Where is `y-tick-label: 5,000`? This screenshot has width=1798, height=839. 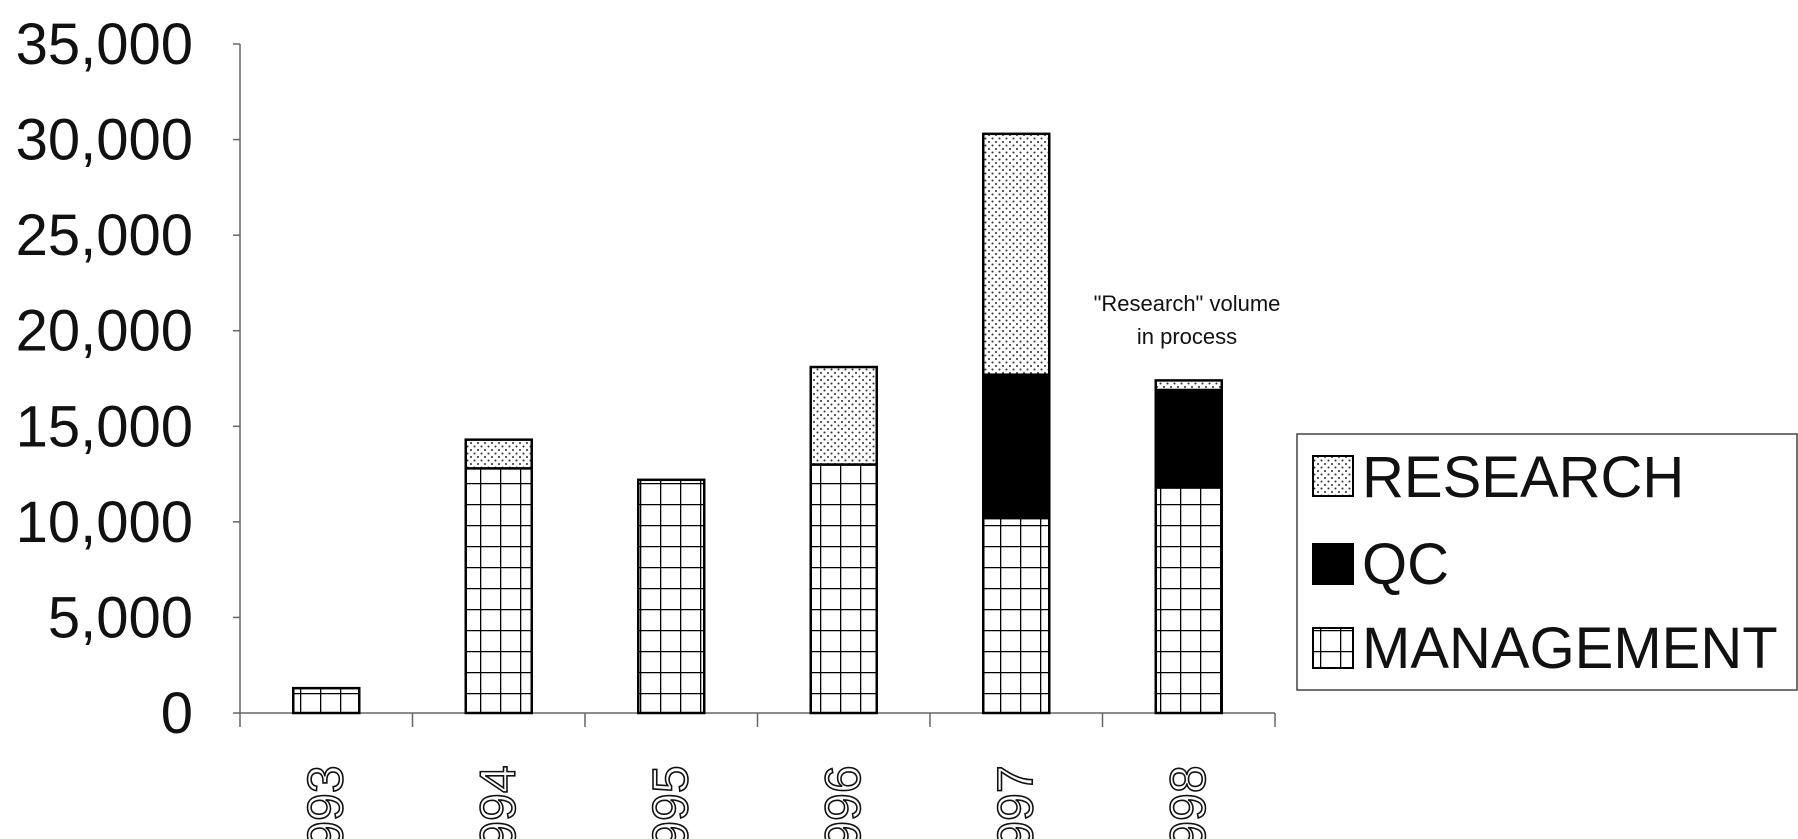 y-tick-label: 5,000 is located at coordinates (120, 617).